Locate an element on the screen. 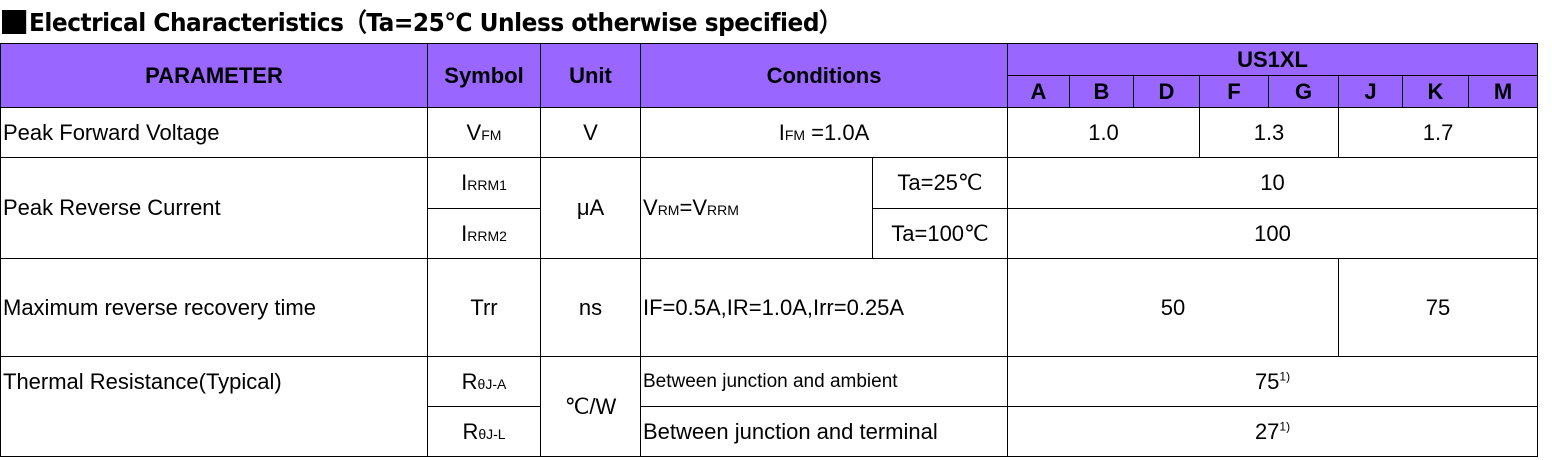 Image resolution: width=1552 pixels, height=460 pixels. header-symbol: Symbol is located at coordinates (484, 75).